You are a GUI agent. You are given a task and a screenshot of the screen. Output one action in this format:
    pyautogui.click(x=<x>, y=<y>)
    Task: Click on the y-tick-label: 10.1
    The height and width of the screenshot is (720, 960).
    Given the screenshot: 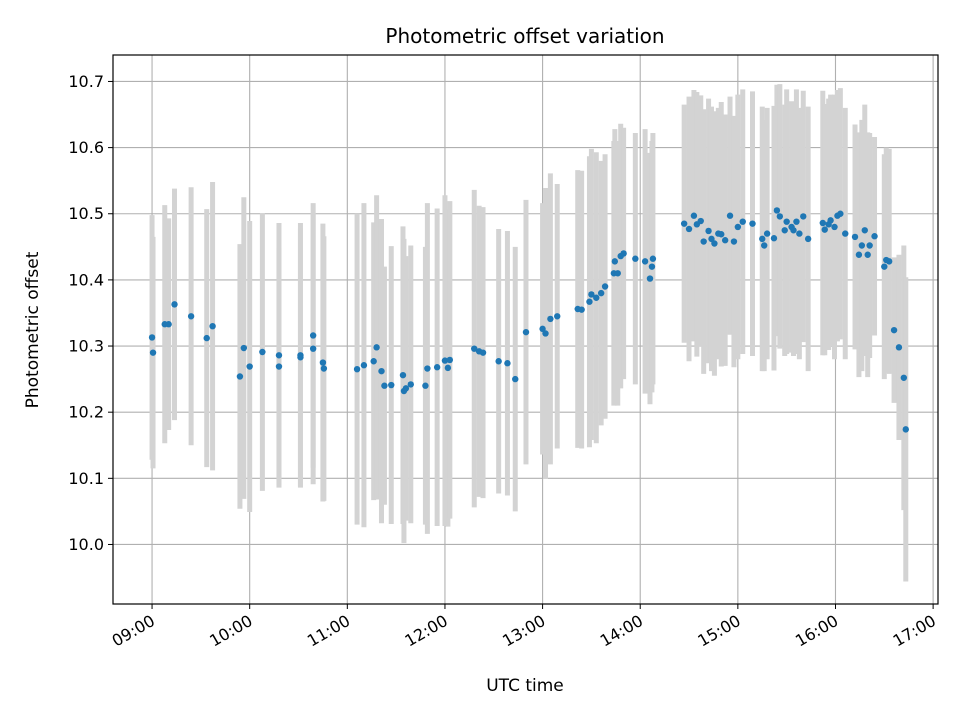 What is the action you would take?
    pyautogui.click(x=86, y=478)
    